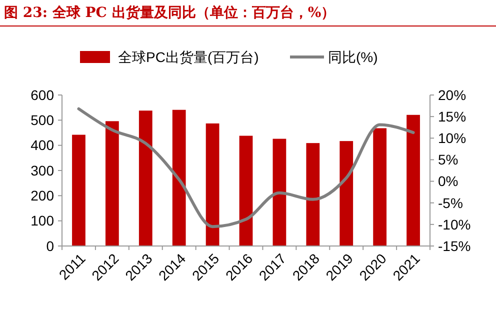 This screenshot has width=496, height=332. I want to click on chart-title: 图 23: 全球 PC 出货量及同比（单位：百万台，%）, so click(170, 13).